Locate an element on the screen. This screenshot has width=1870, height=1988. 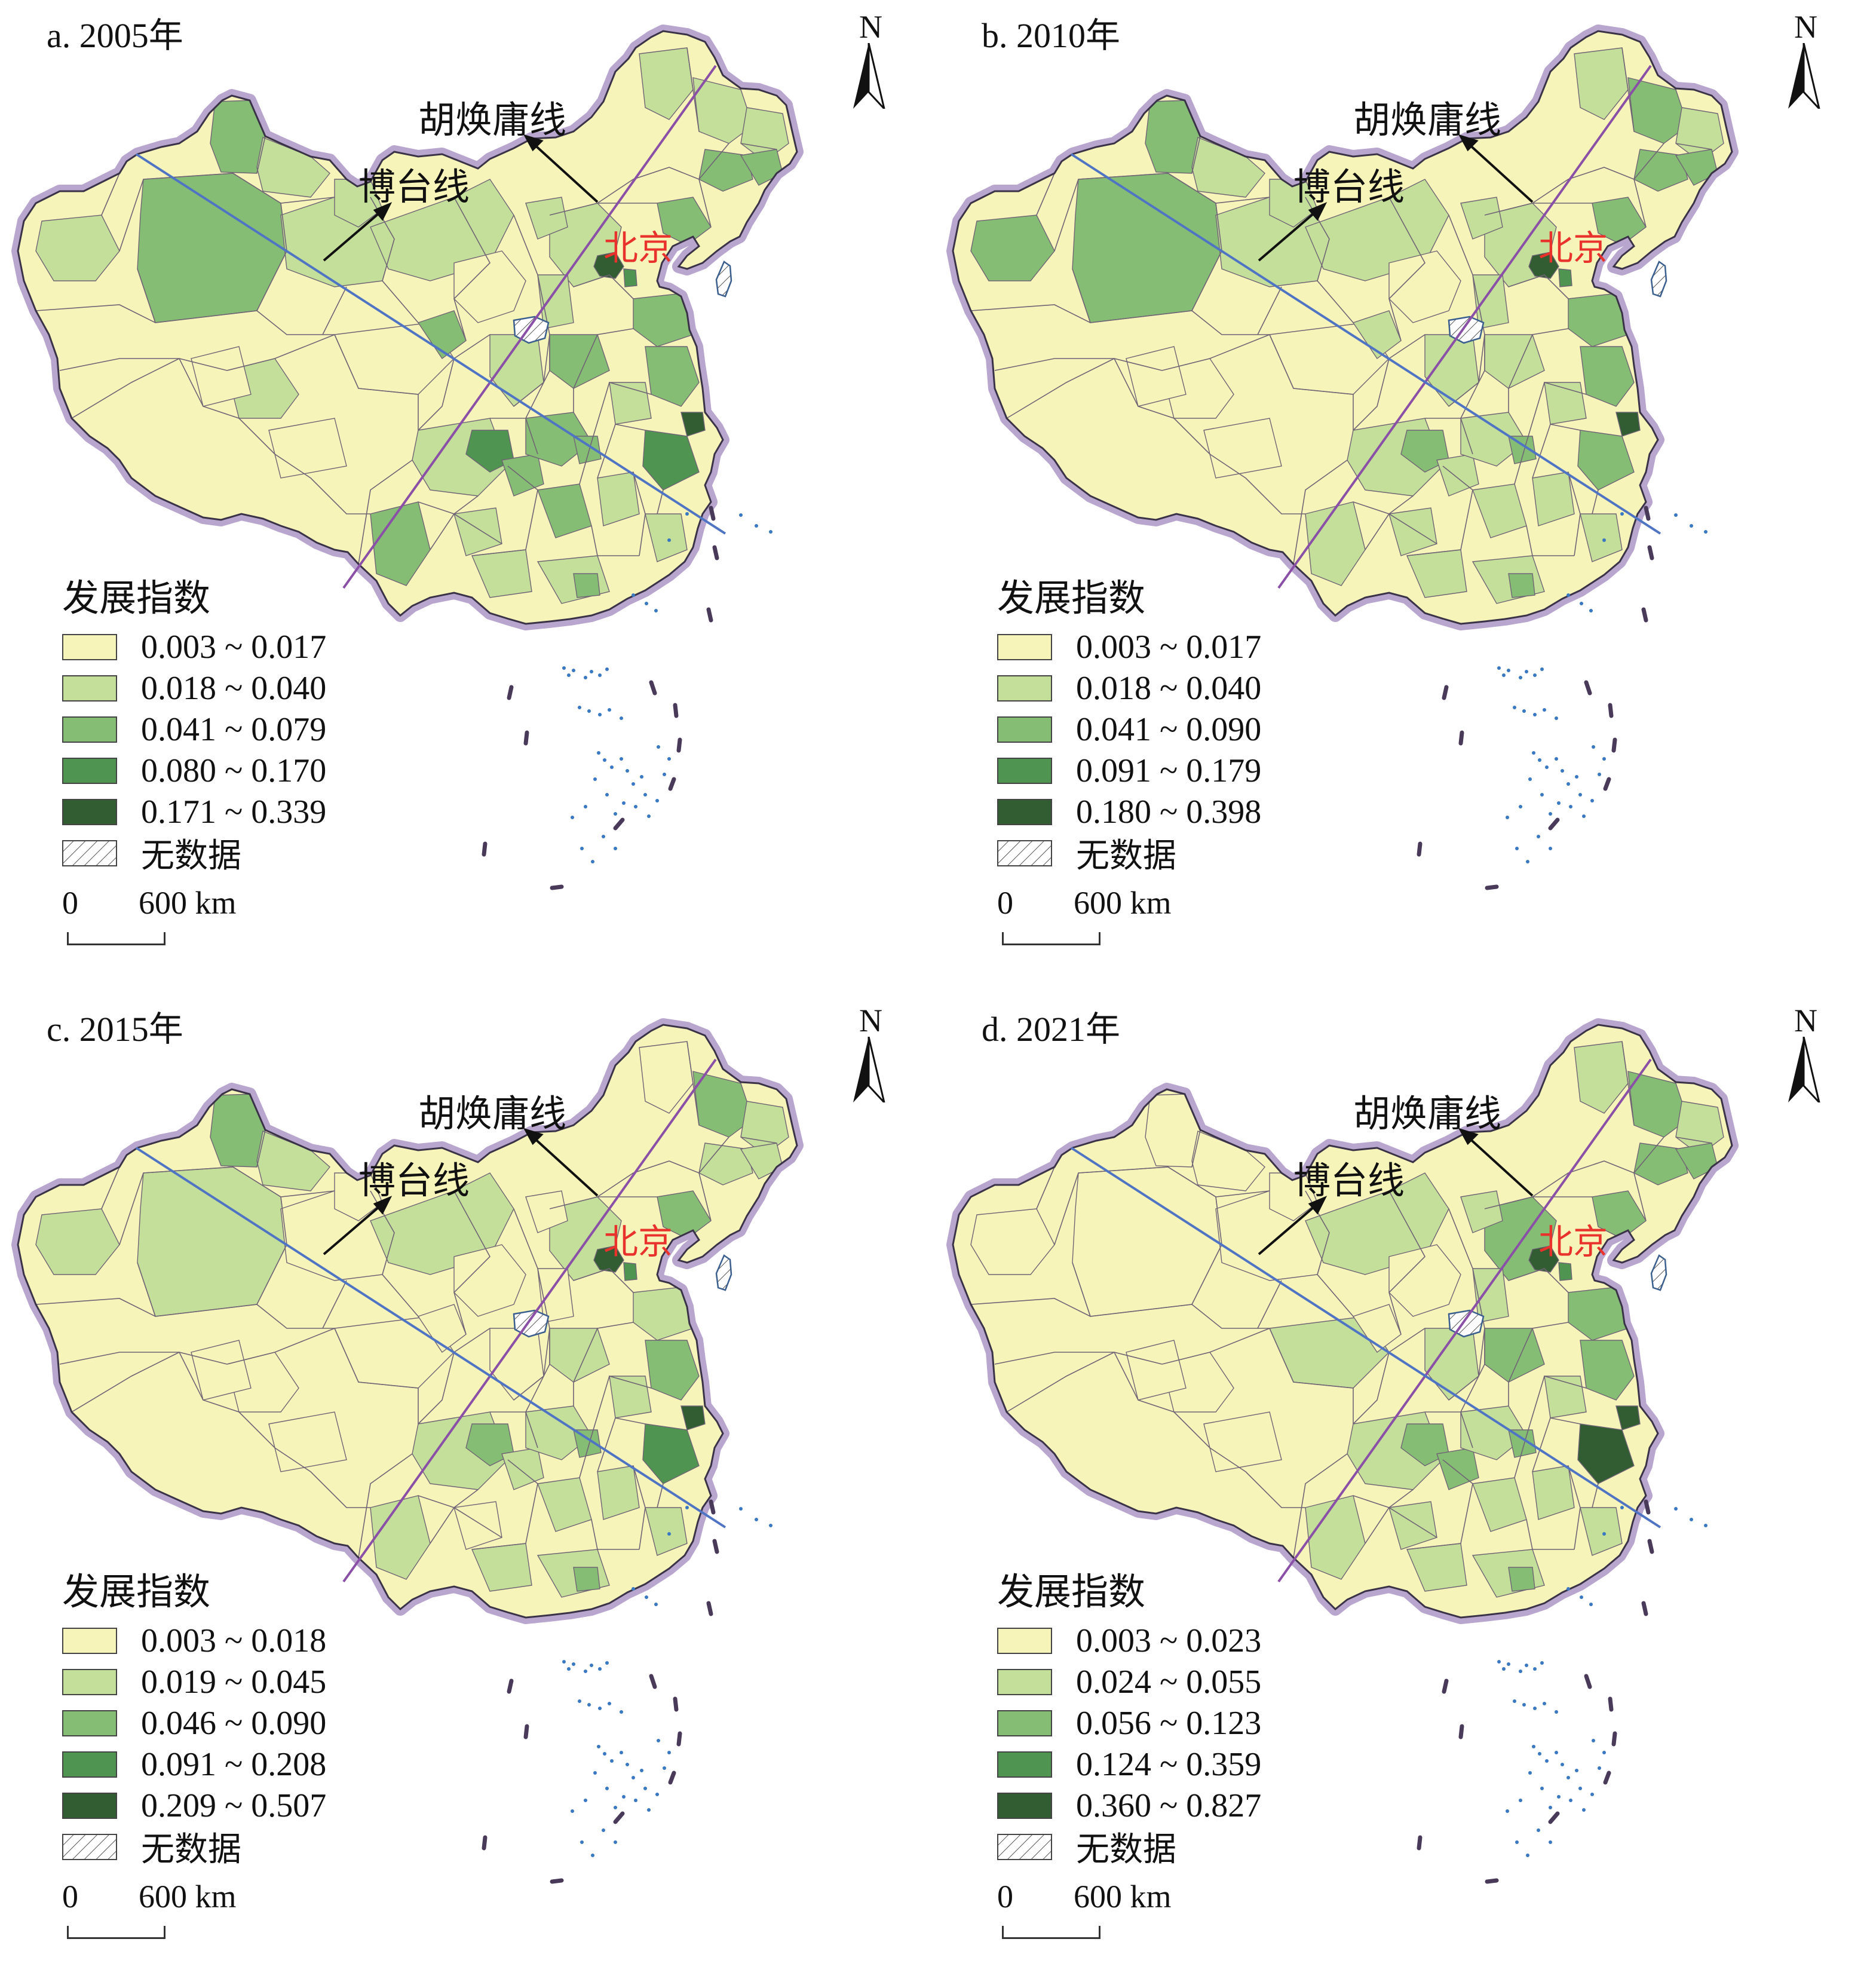
legend-row: 0.171 ~ 0.339 is located at coordinates (194, 811).